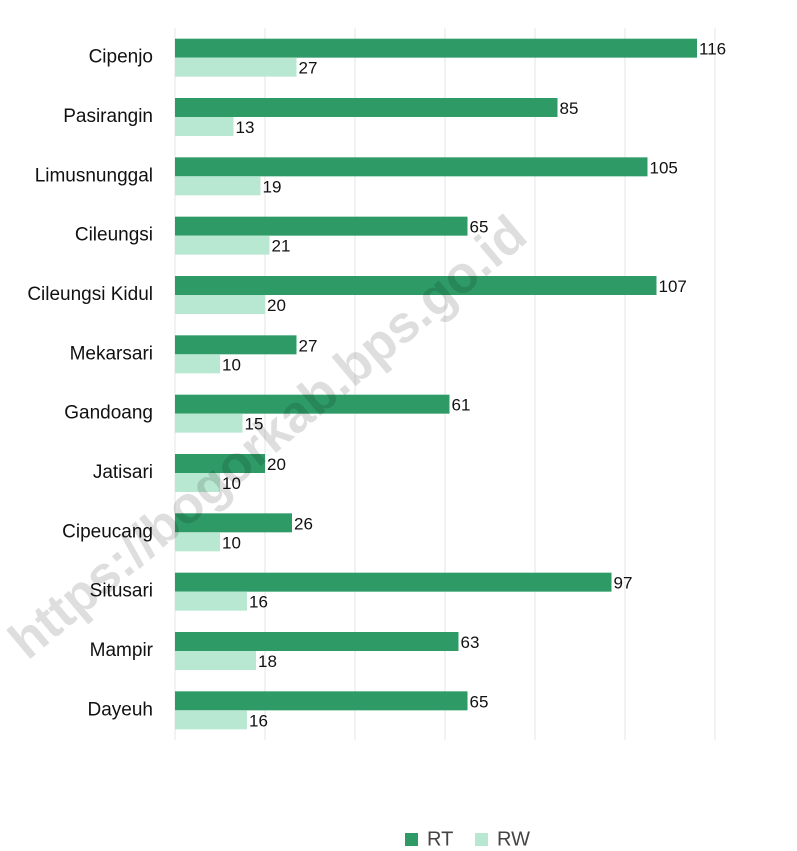 This screenshot has width=797, height=851. I want to click on data-label: 21, so click(281, 246).